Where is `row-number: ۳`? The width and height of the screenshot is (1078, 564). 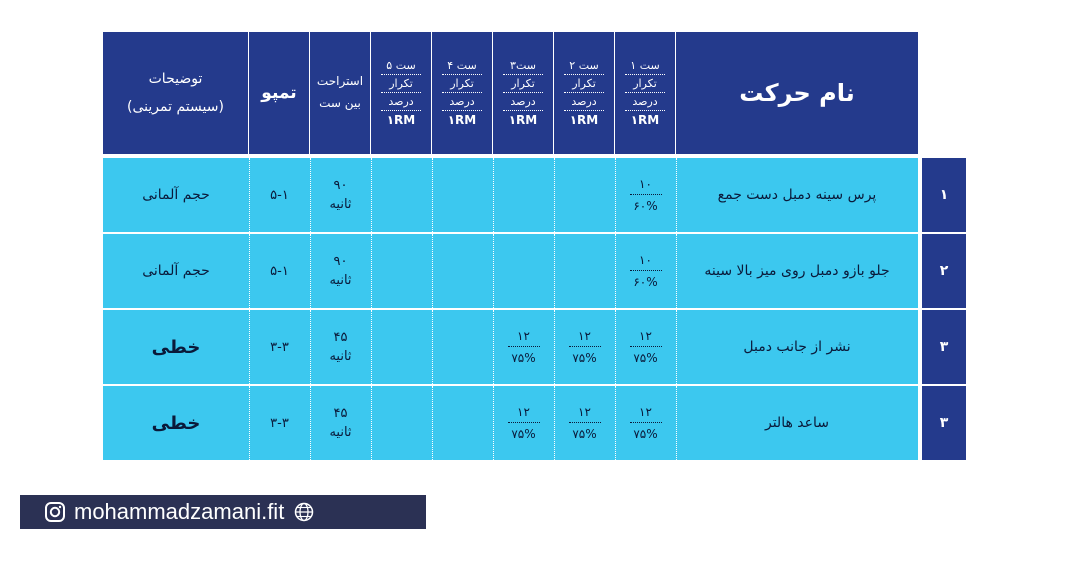 row-number: ۳ is located at coordinates (944, 423).